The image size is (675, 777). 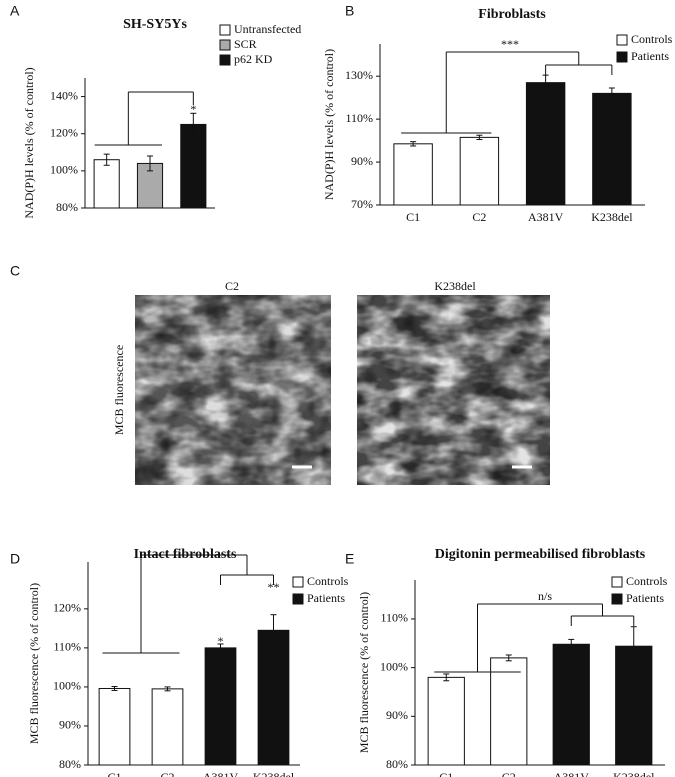 What do you see at coordinates (274, 587) in the screenshot?
I see `annotation: **` at bounding box center [274, 587].